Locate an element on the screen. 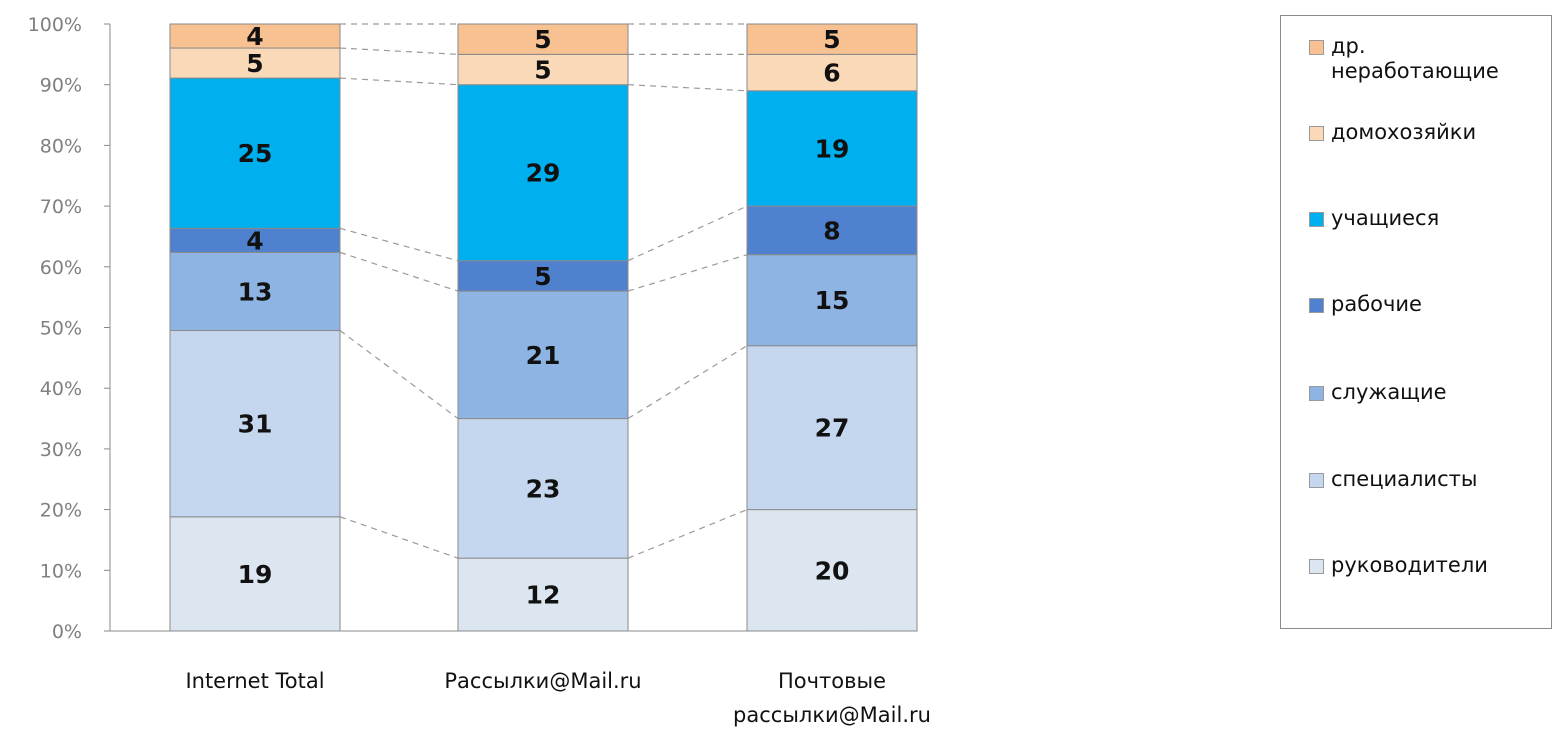  y-tick-label: 70% is located at coordinates (61, 207).